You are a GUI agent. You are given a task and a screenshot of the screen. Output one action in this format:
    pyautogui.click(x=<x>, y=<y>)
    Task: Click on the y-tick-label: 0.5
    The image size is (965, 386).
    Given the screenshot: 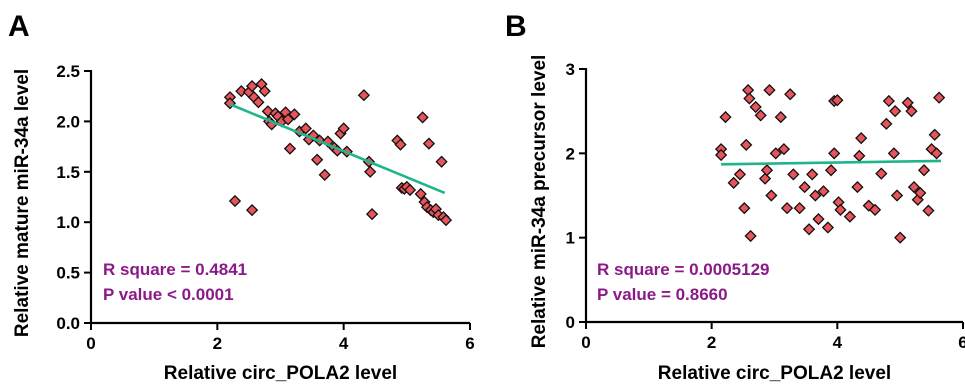 What is the action you would take?
    pyautogui.click(x=68, y=273)
    